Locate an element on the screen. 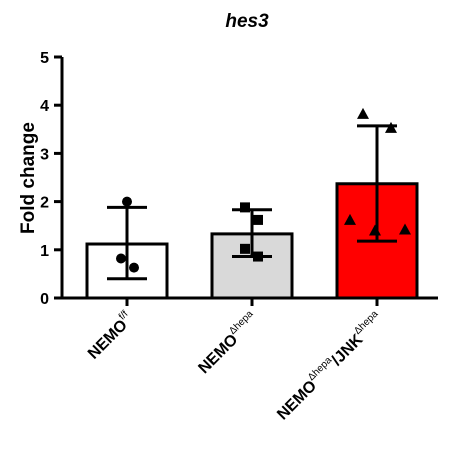  y-tick-label: 0 is located at coordinates (44, 299).